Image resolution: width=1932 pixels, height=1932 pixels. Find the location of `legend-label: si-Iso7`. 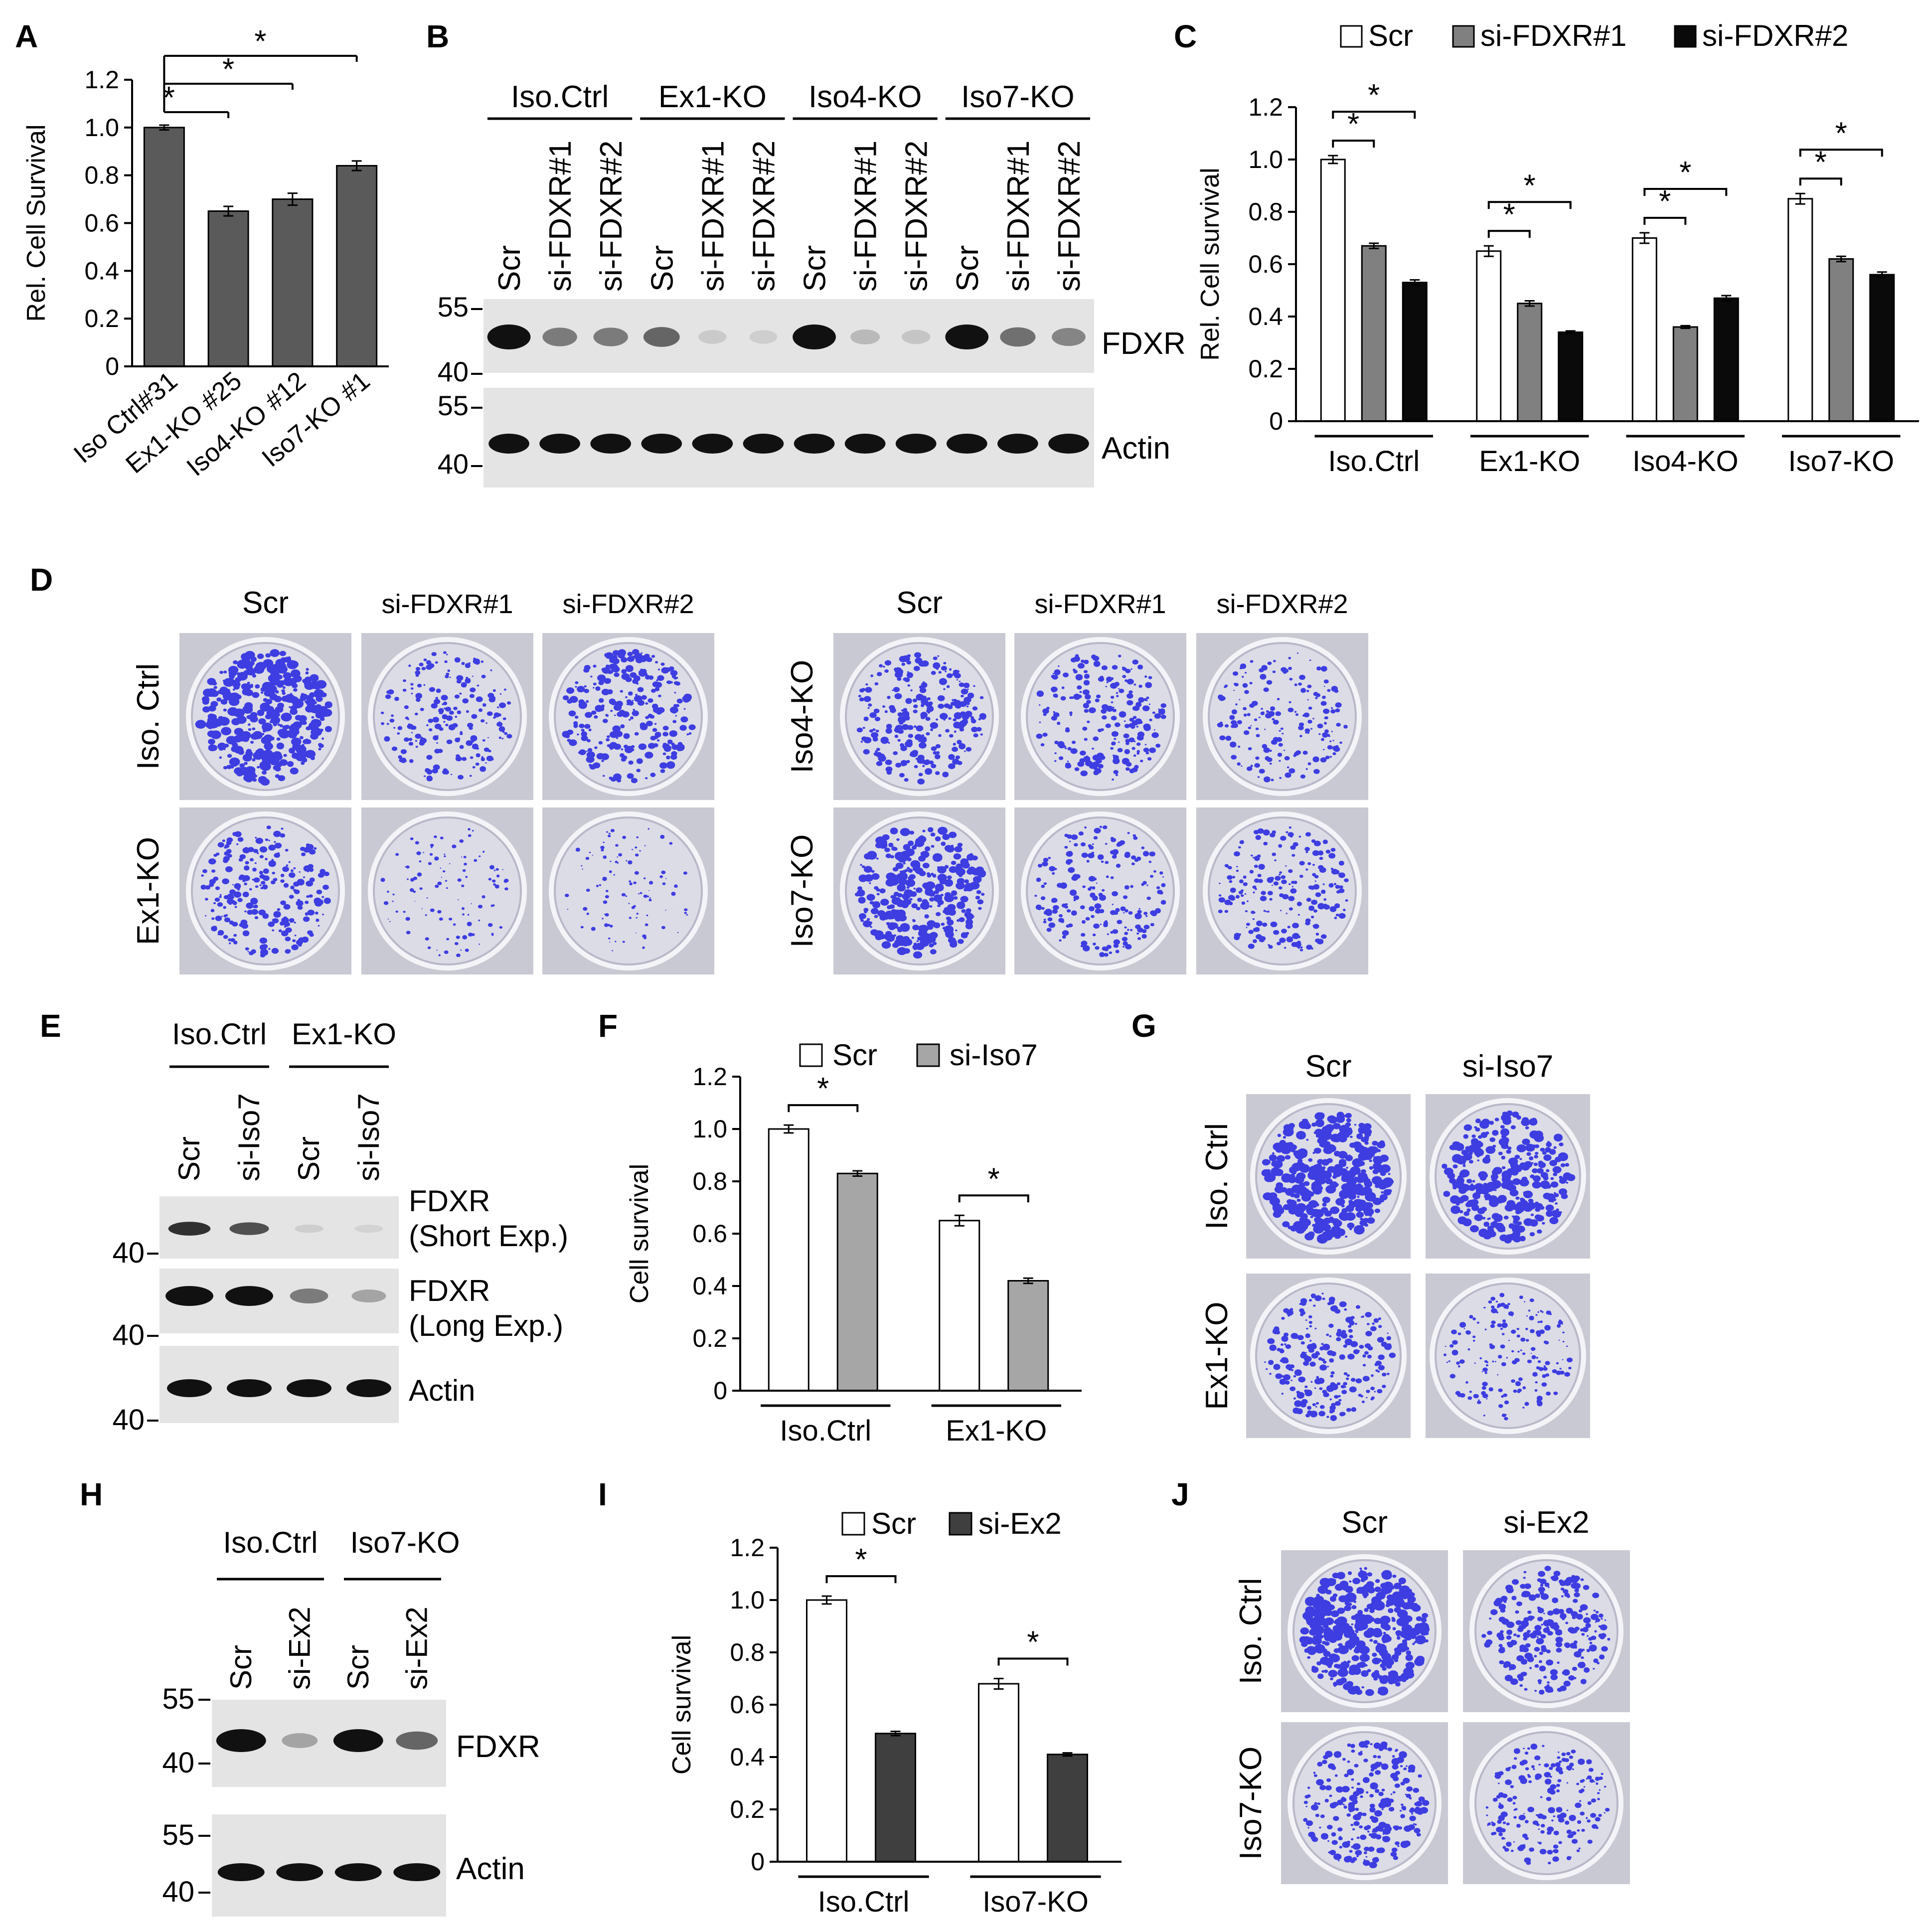

legend-label: si-Iso7 is located at coordinates (994, 1055).